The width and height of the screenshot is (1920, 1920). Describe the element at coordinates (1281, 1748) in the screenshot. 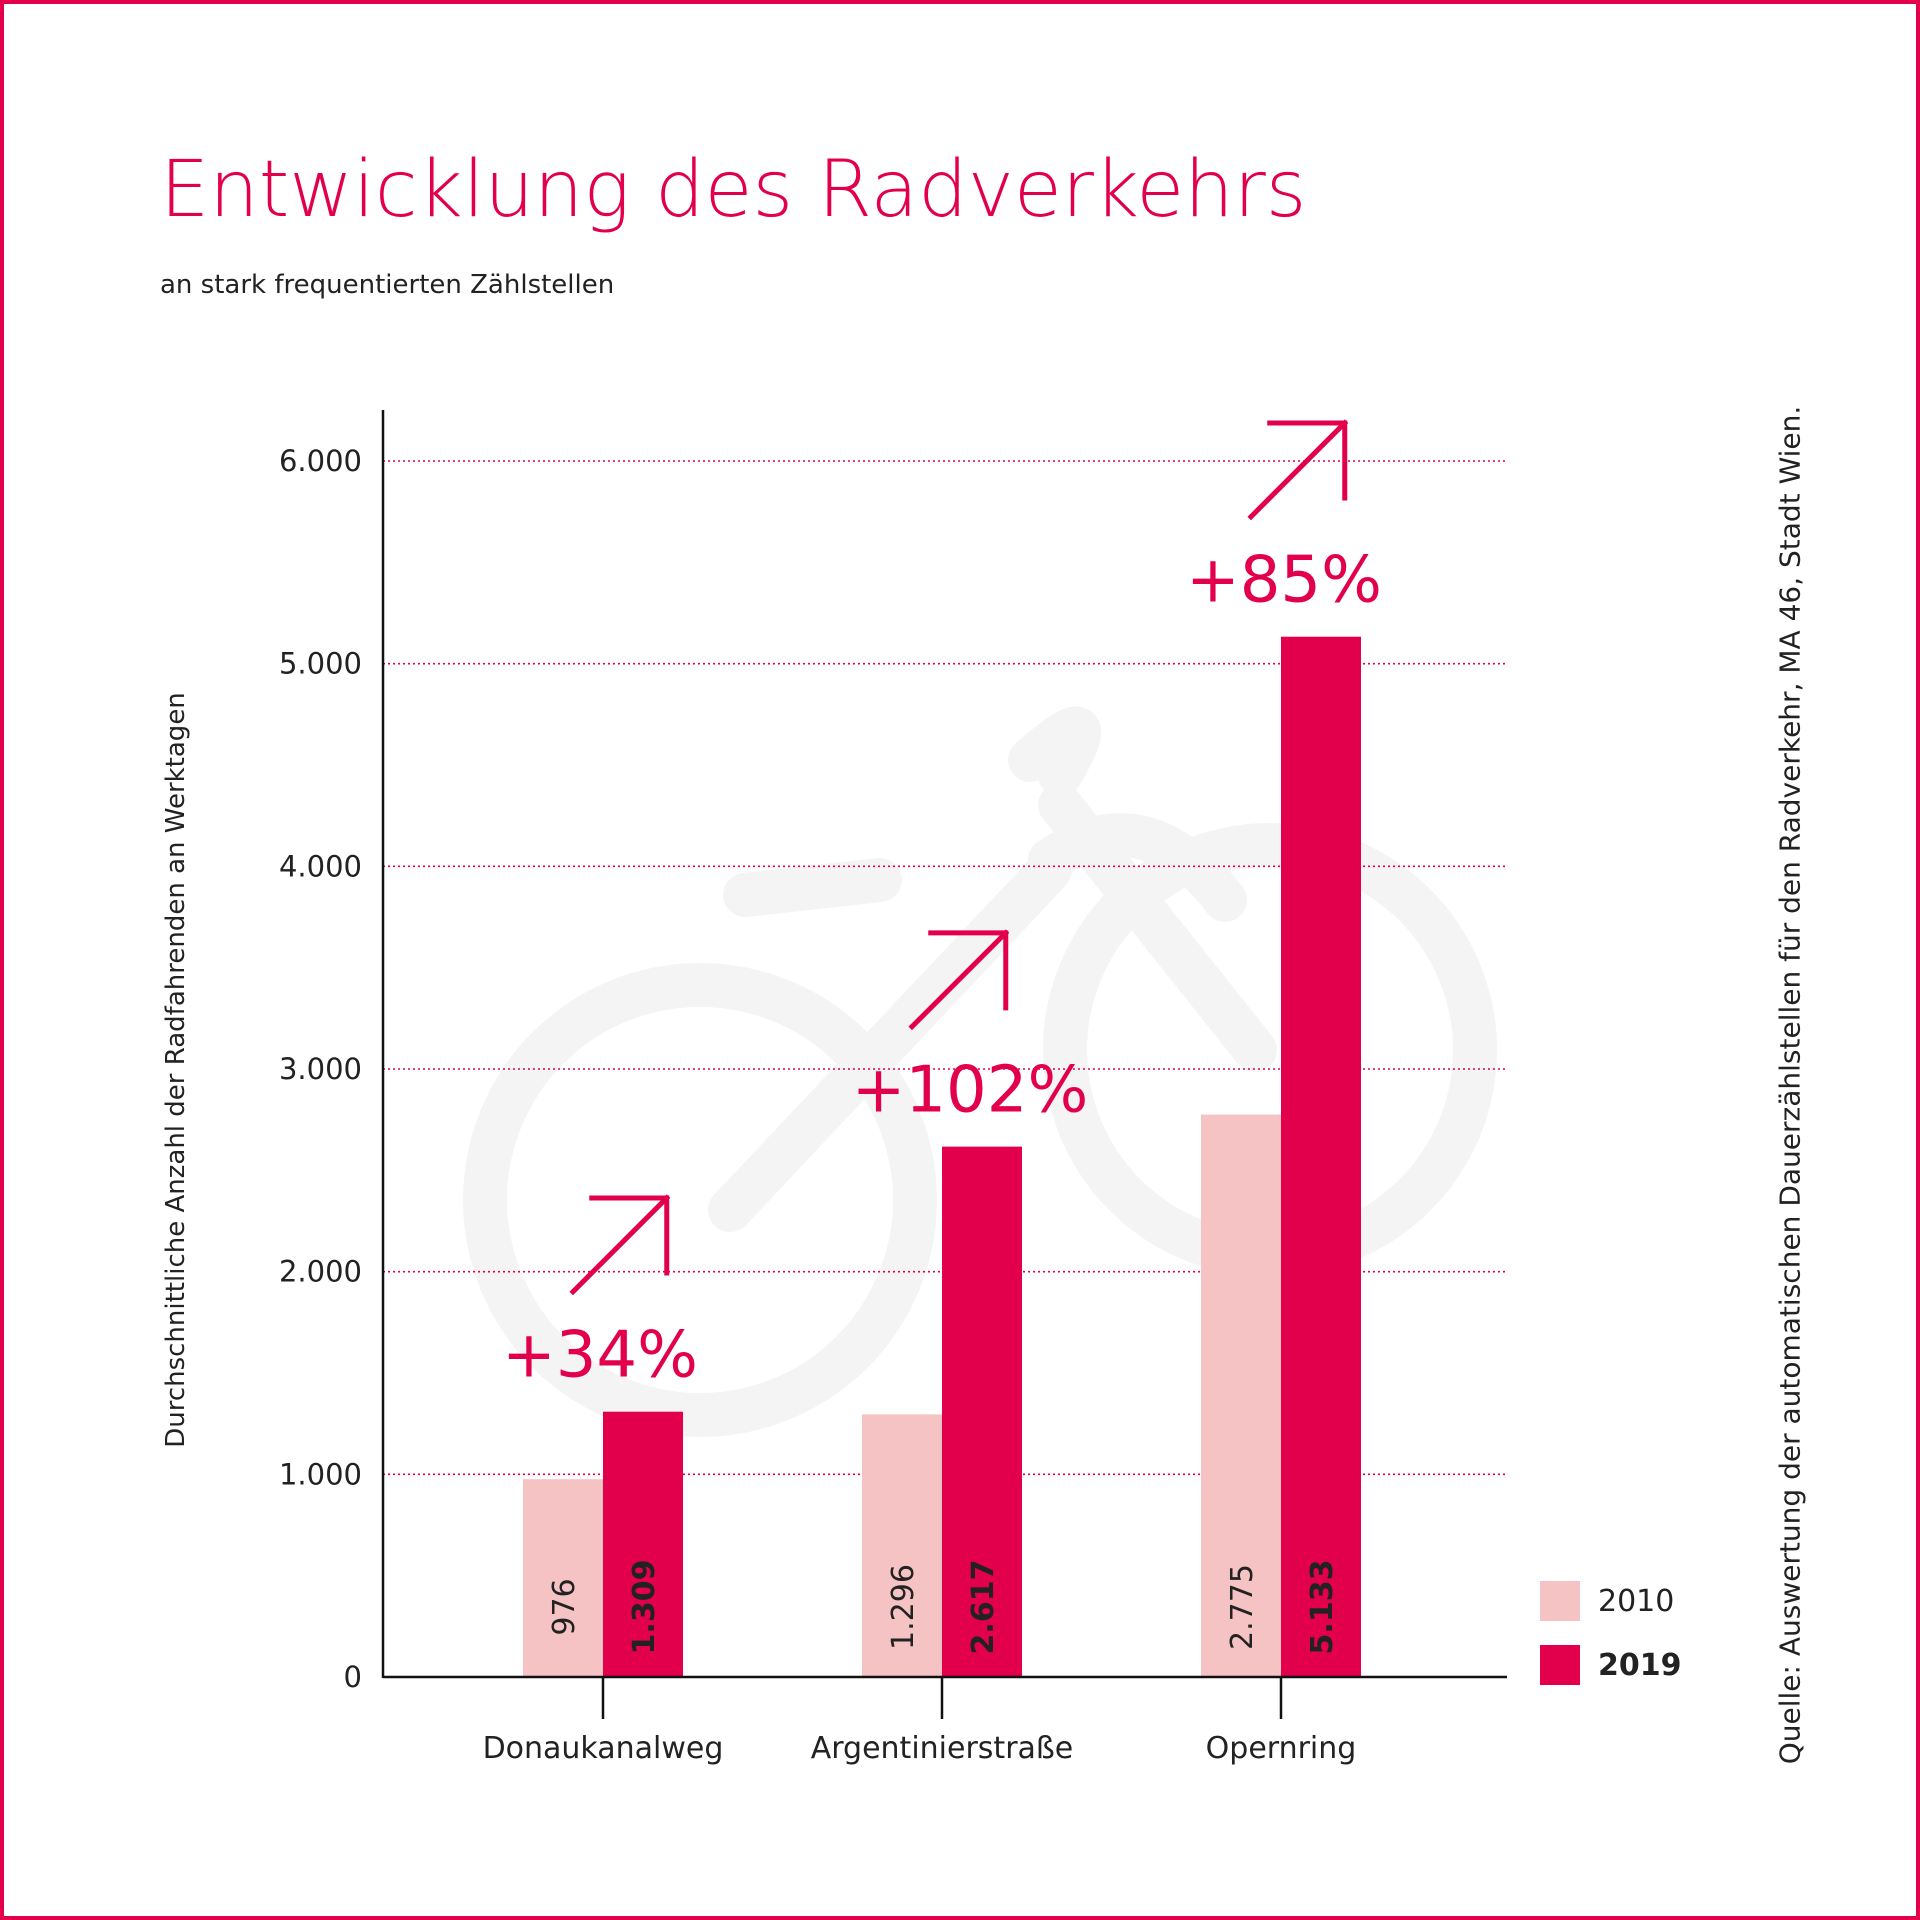

I see `x-tick-label: Opernring` at that location.